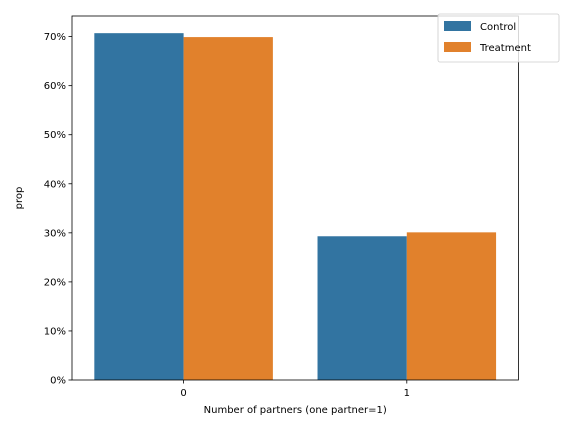 This screenshot has width=576, height=432. I want to click on legend-swatch-control, so click(457, 26).